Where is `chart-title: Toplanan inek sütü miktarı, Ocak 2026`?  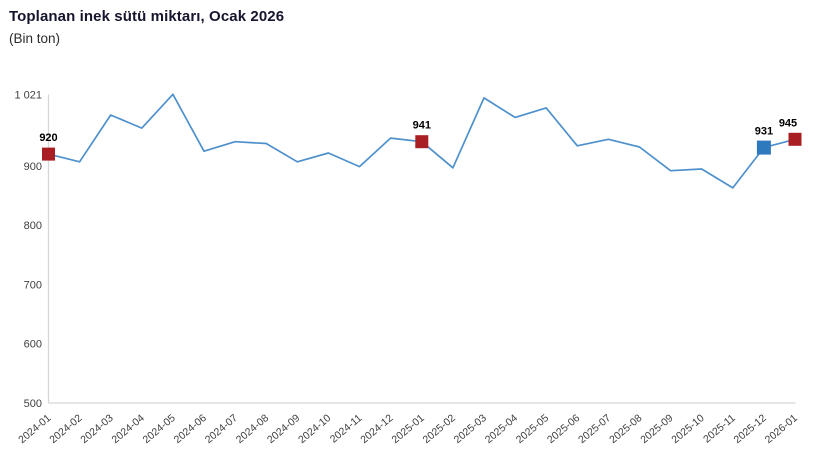
chart-title: Toplanan inek sütü miktarı, Ocak 2026 is located at coordinates (147, 16).